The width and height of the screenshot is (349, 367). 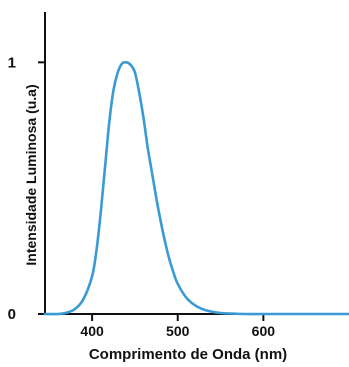 I want to click on x-tick-label-600: 600, so click(x=264, y=331).